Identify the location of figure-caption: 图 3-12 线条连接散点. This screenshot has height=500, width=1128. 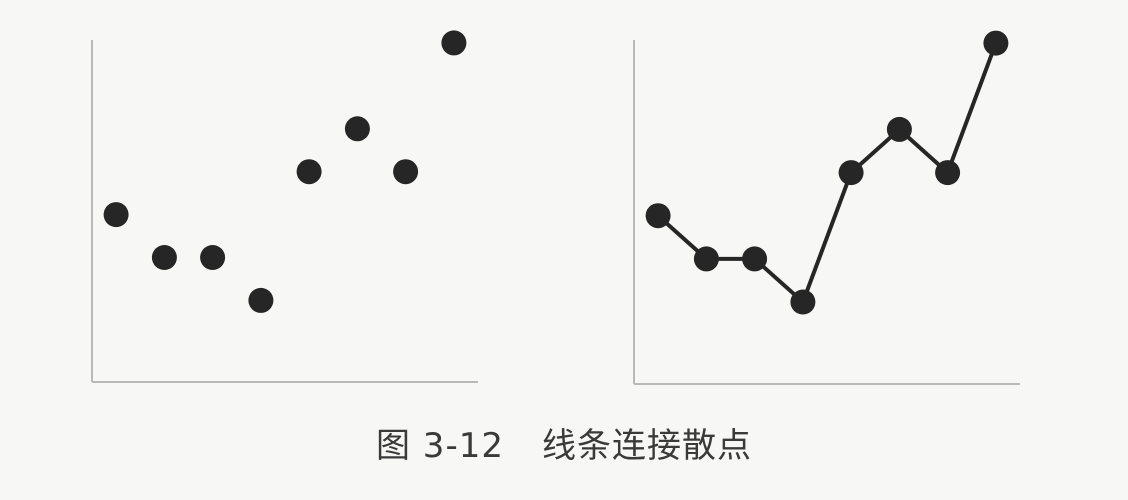
(564, 442).